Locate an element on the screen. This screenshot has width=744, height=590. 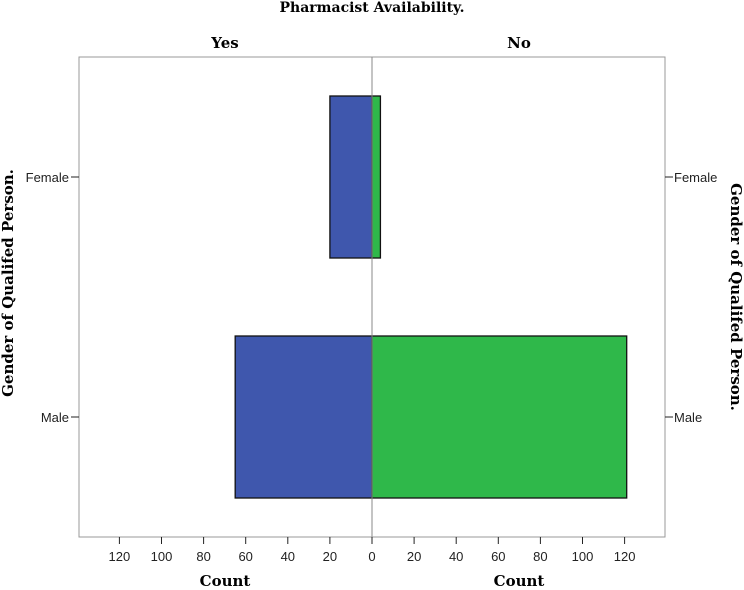
y-axis-label-right: Gender of Qualifed Person. is located at coordinates (735, 297).